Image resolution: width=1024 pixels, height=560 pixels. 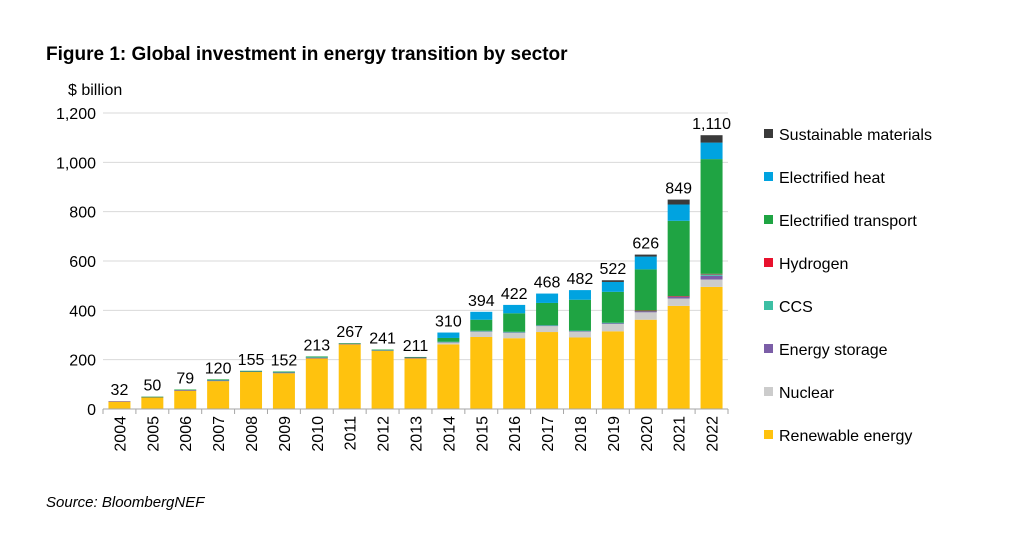 What do you see at coordinates (580, 279) in the screenshot?
I see `bar-total-label: 482` at bounding box center [580, 279].